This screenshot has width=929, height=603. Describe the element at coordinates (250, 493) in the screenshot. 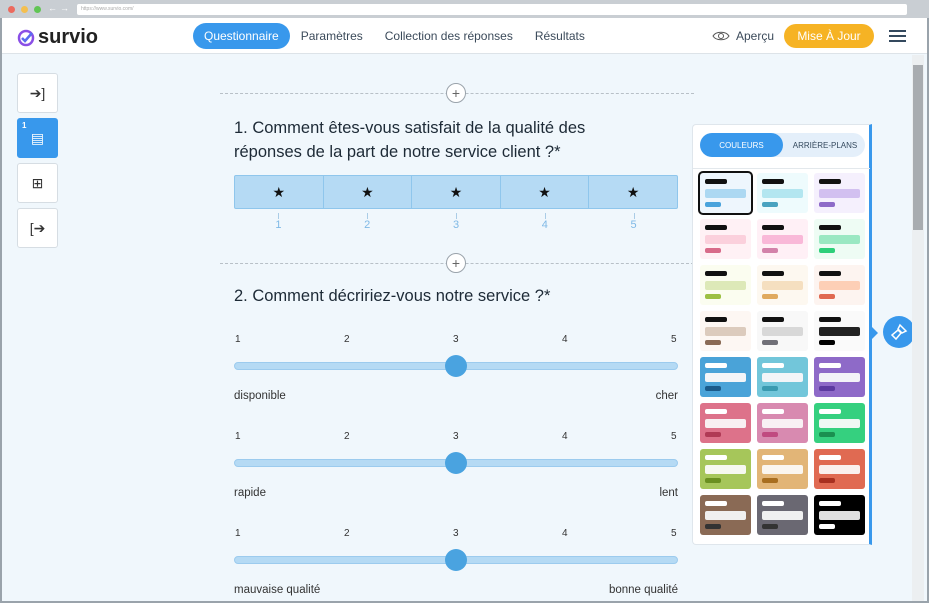

I see `slider-left-label: rapide` at that location.